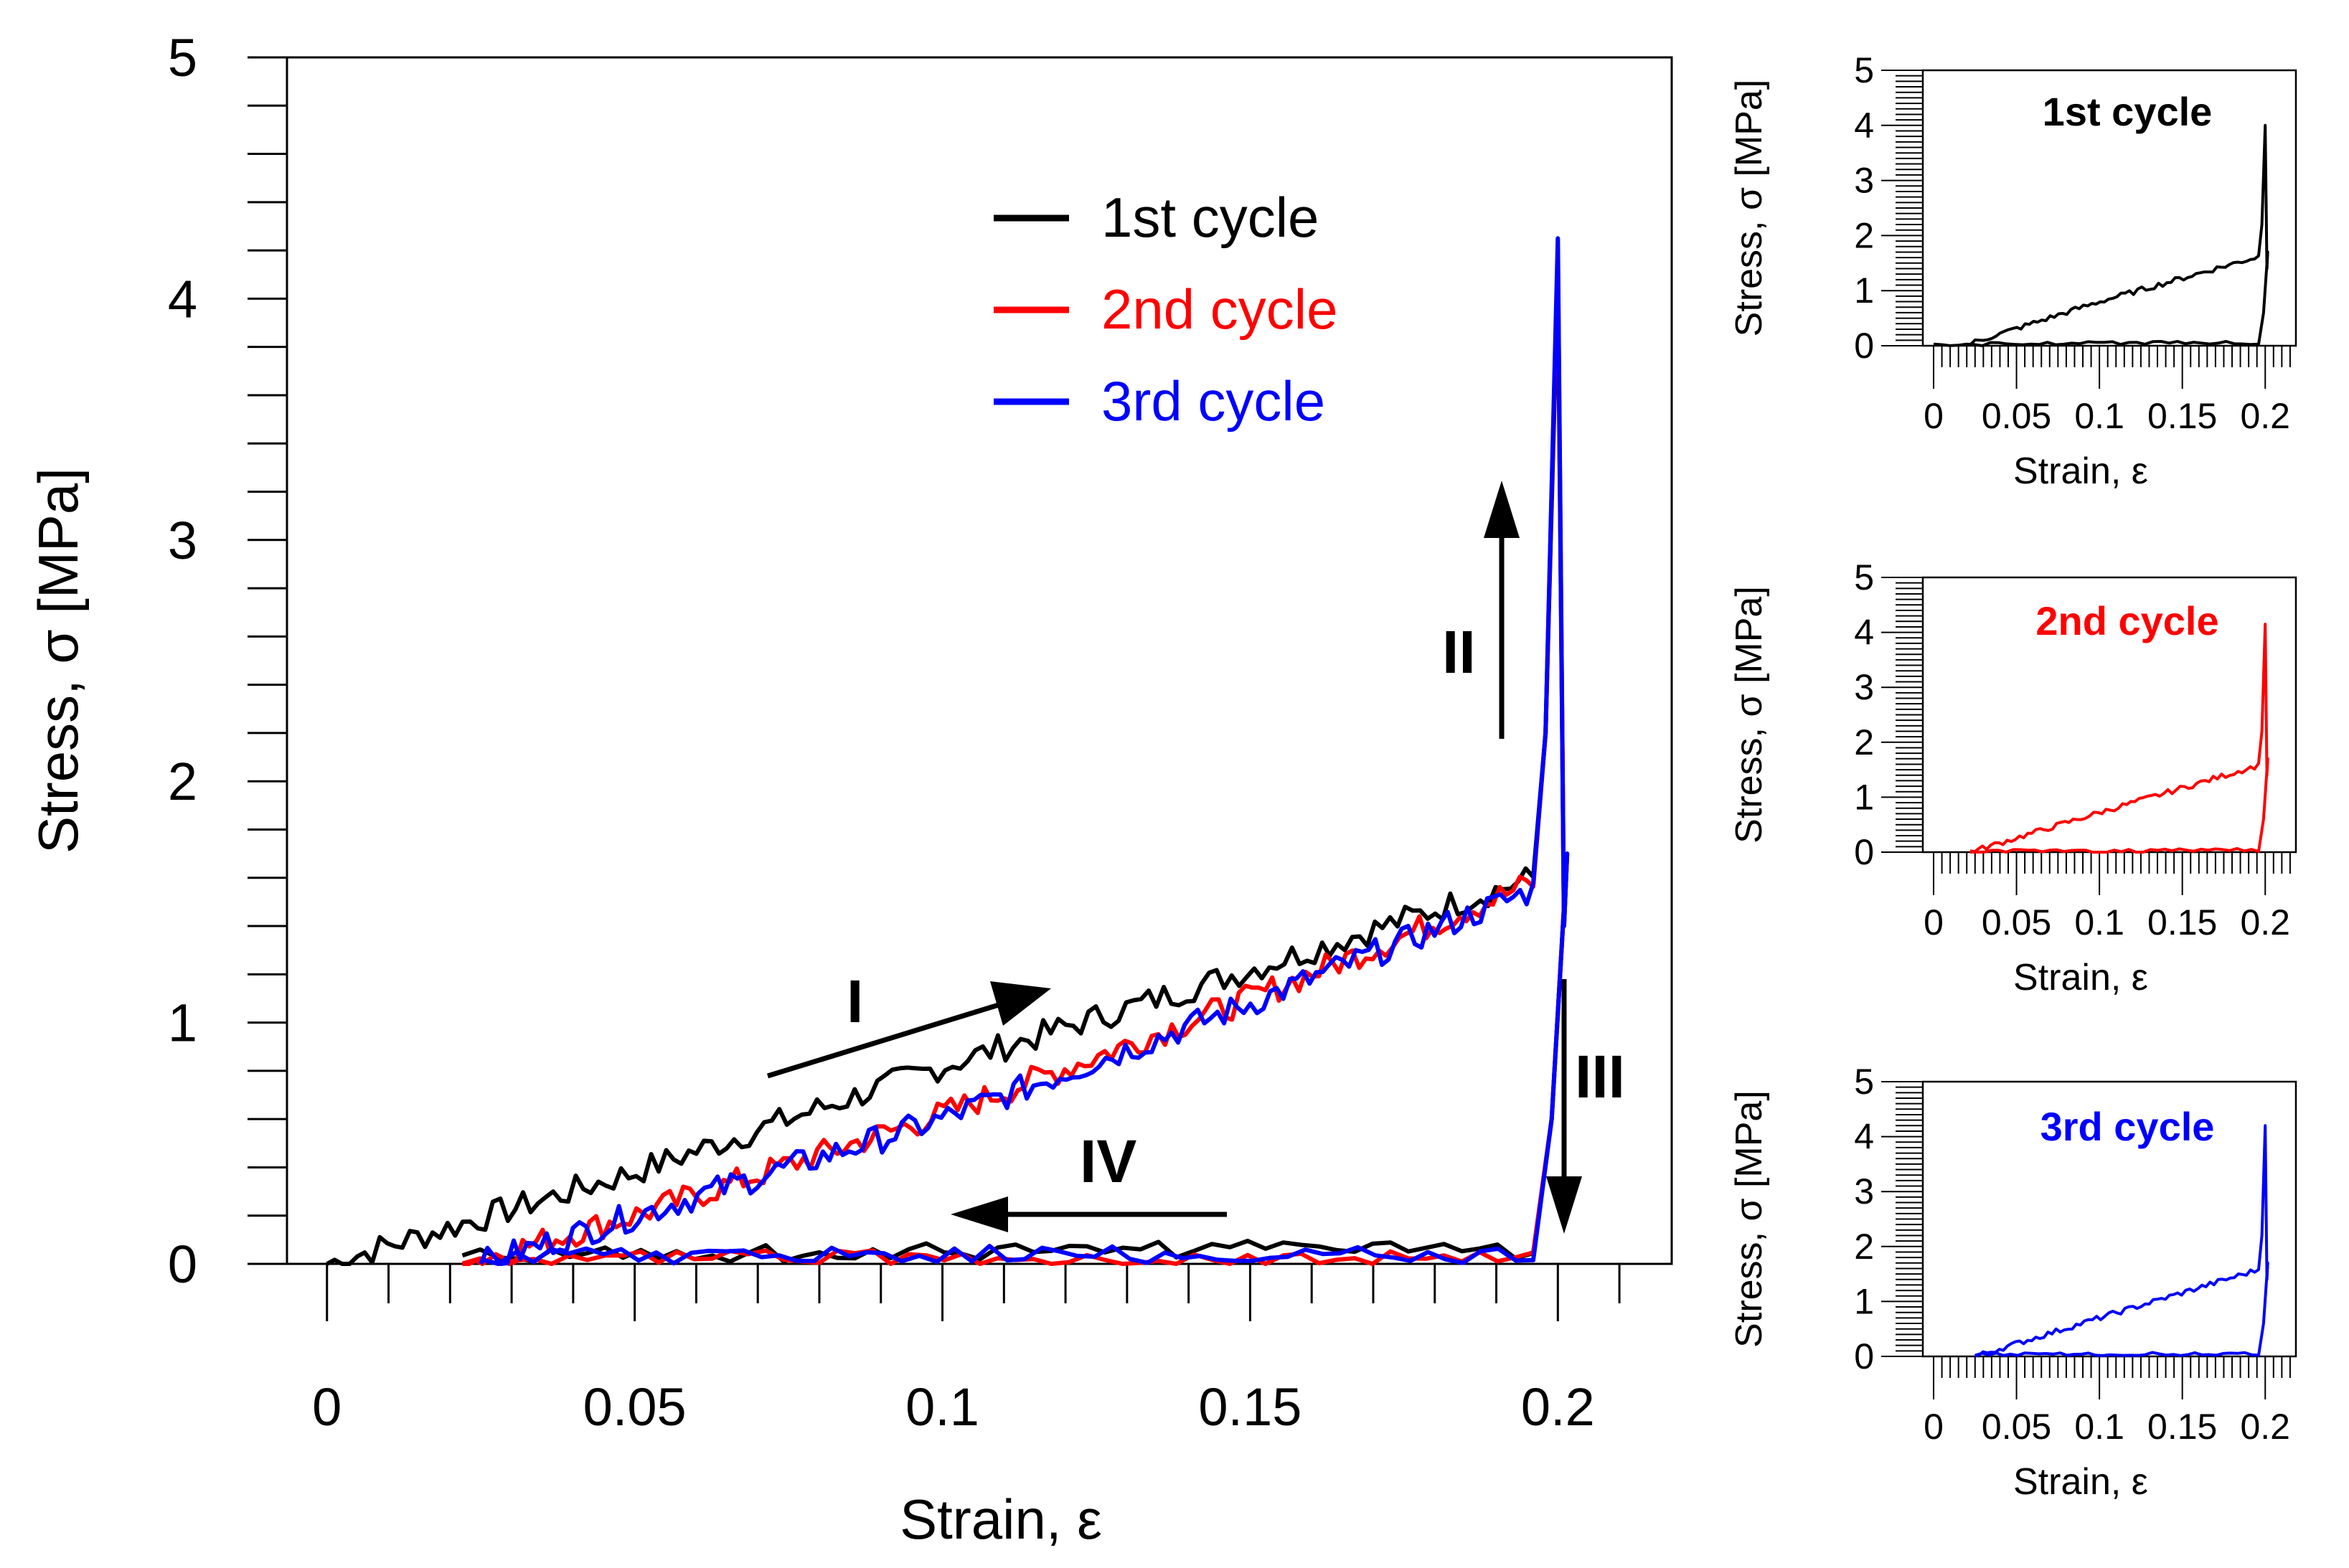  I want to click on stage-2-arrowhead, so click(1502, 510).